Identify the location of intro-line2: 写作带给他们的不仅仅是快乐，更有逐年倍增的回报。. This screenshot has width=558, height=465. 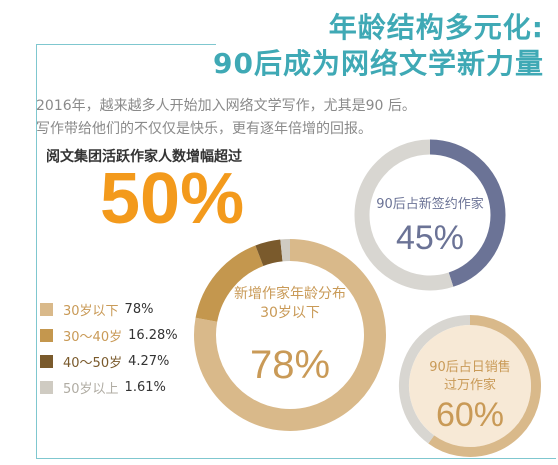
(204, 129).